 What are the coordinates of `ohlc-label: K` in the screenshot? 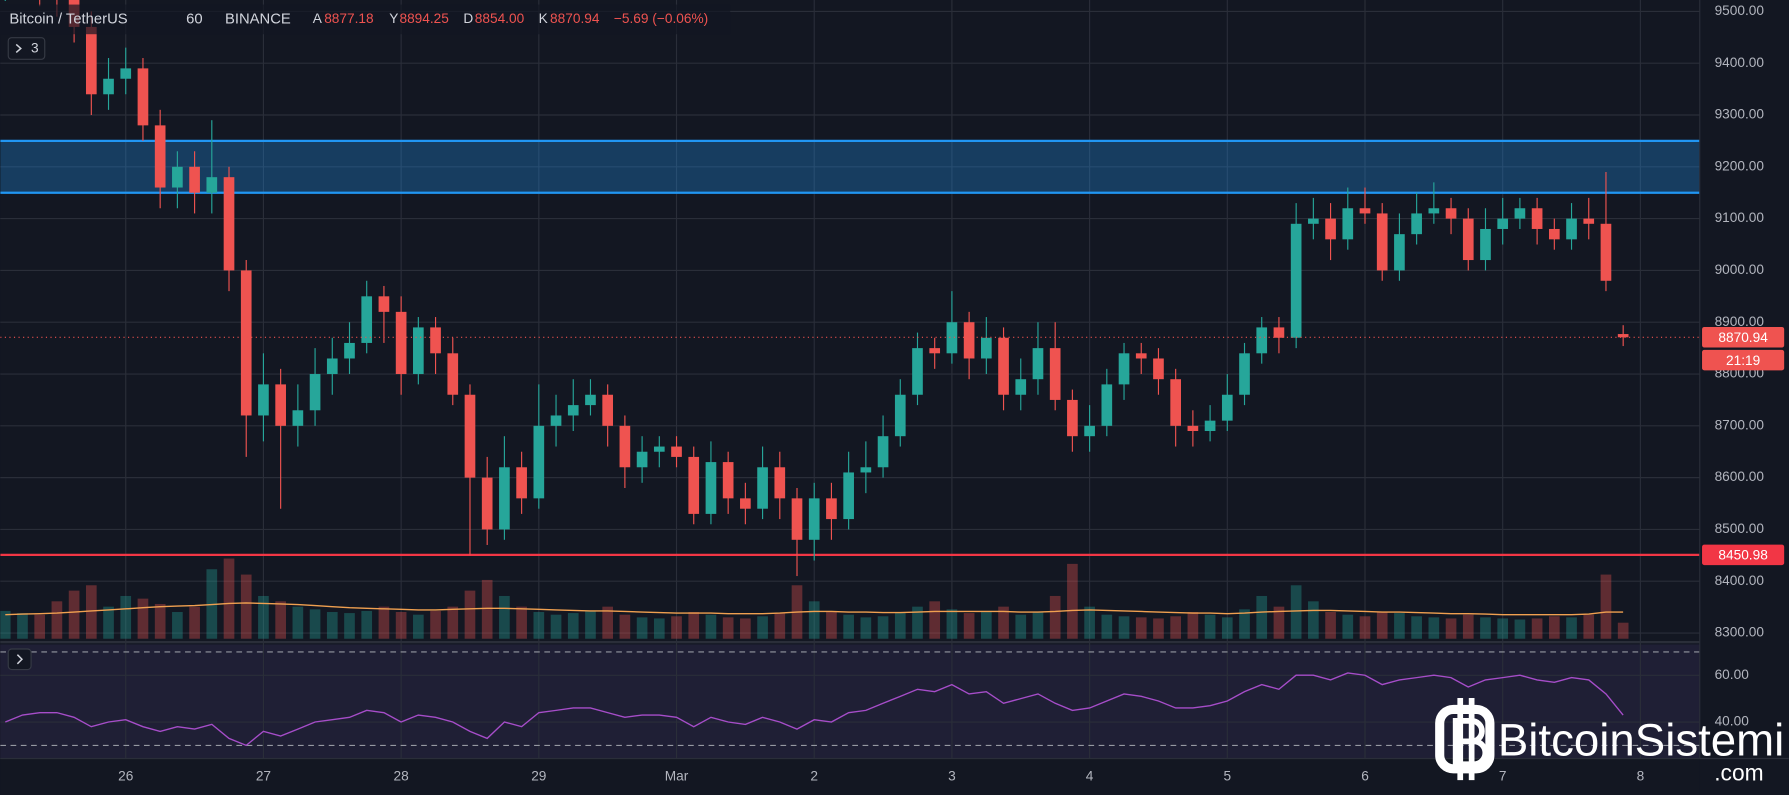 It's located at (543, 18).